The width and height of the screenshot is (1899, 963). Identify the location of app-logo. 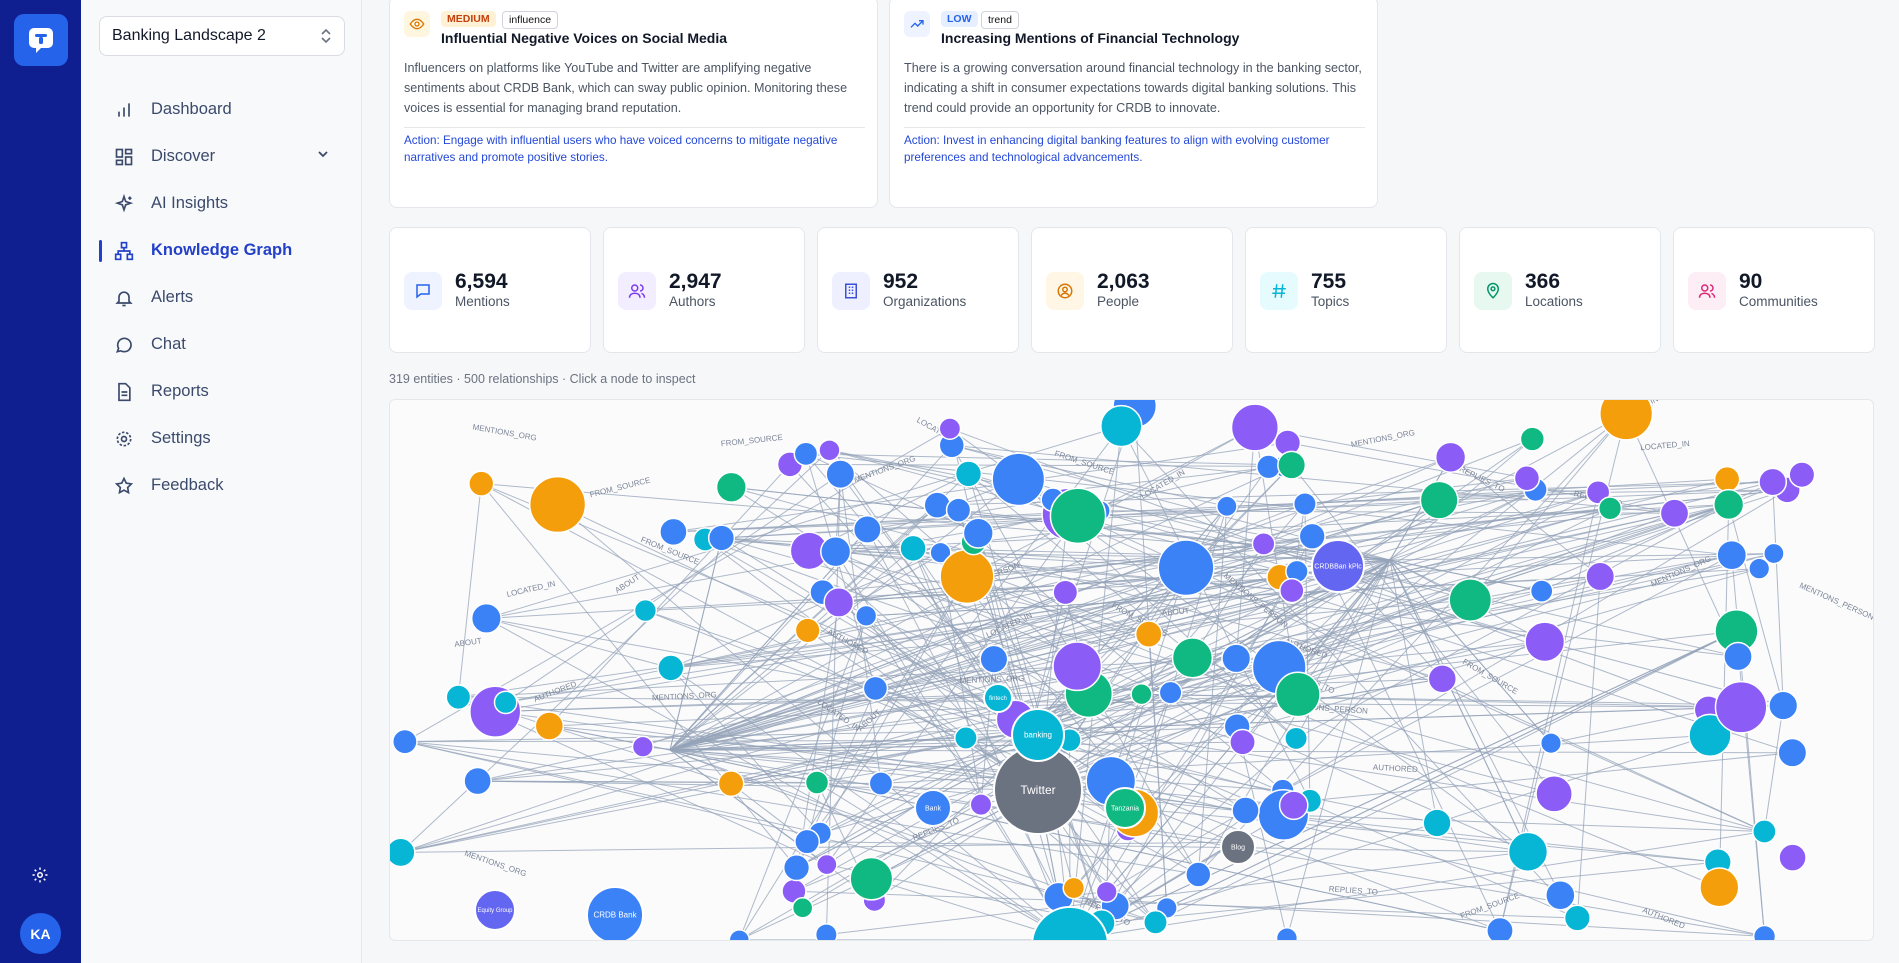
(41, 40).